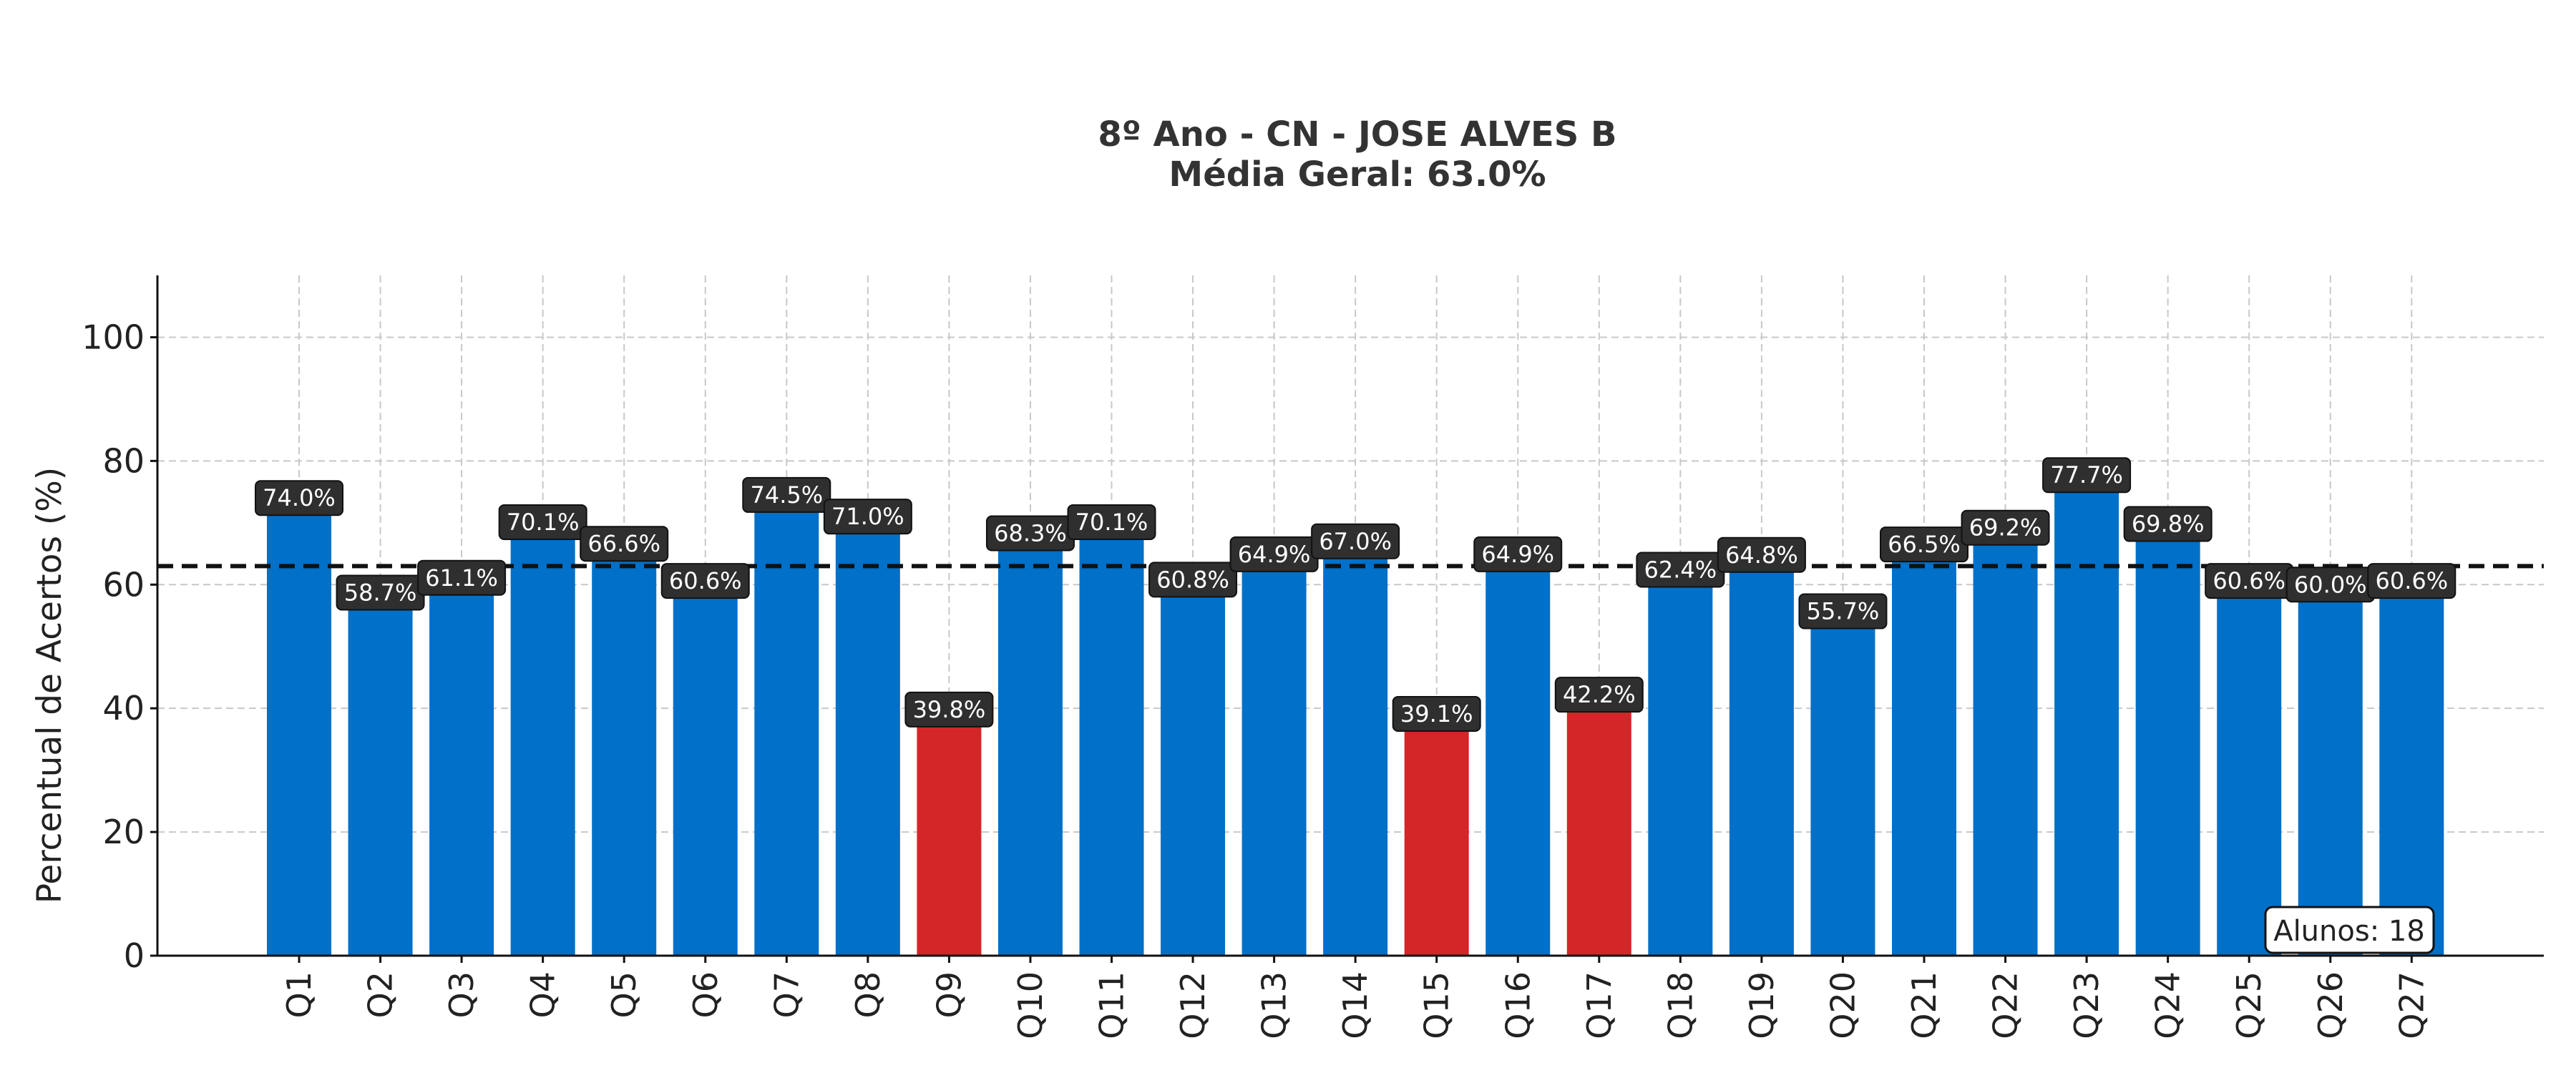  I want to click on value-label-text: 58.7%, so click(380, 593).